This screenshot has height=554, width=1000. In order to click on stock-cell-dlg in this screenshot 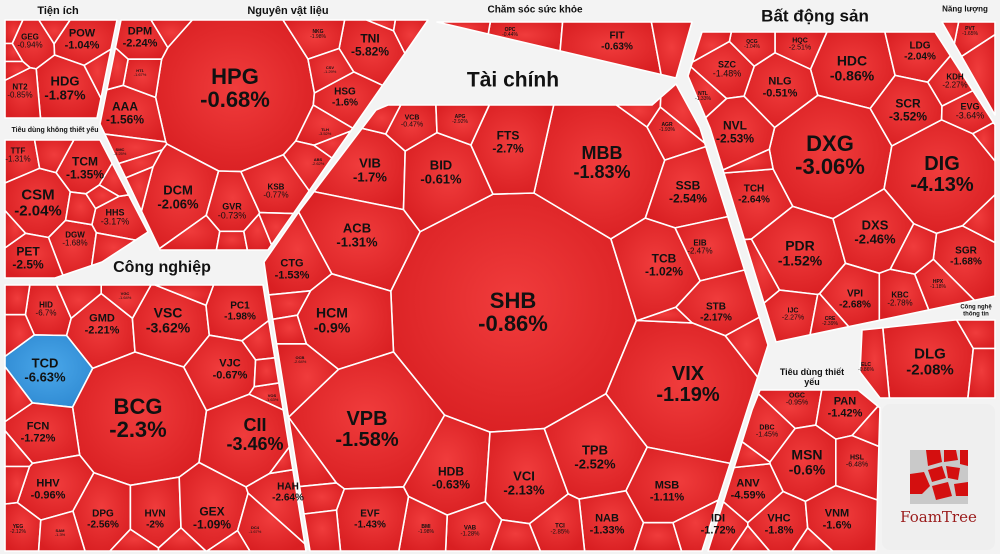, I will do `click(928, 359)`.